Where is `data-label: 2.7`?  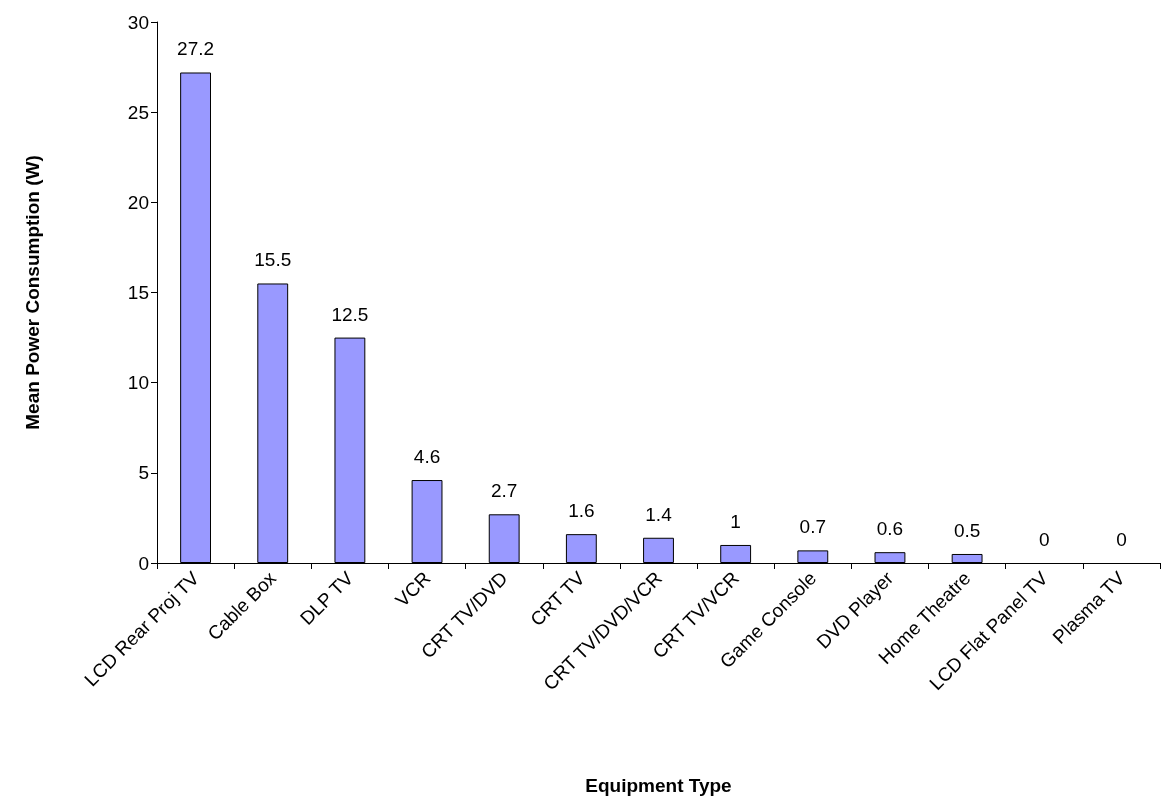 data-label: 2.7 is located at coordinates (504, 491).